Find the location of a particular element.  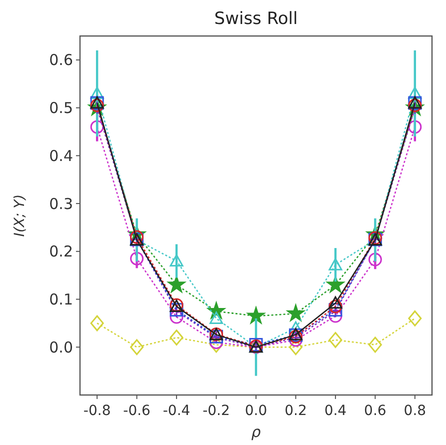

y-axis-title: I(X; Y) is located at coordinates (20, 215).